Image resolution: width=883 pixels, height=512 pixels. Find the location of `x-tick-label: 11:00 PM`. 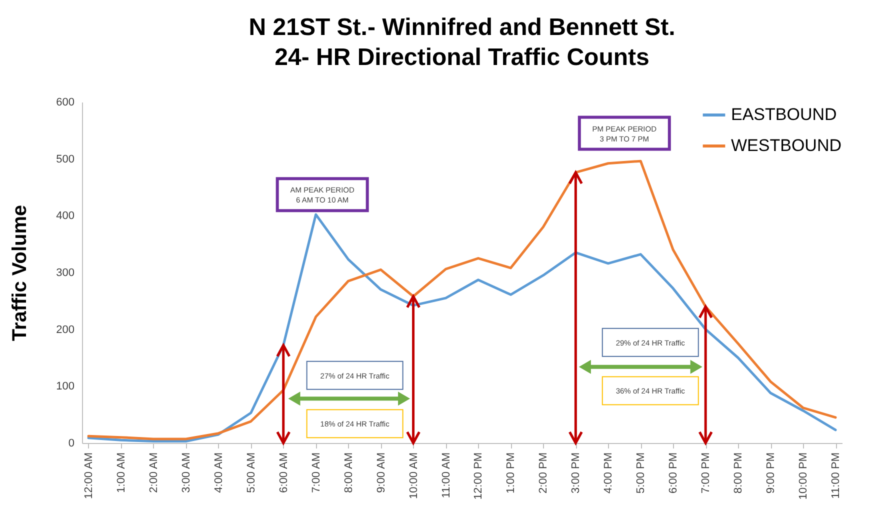

x-tick-label: 11:00 PM is located at coordinates (836, 475).